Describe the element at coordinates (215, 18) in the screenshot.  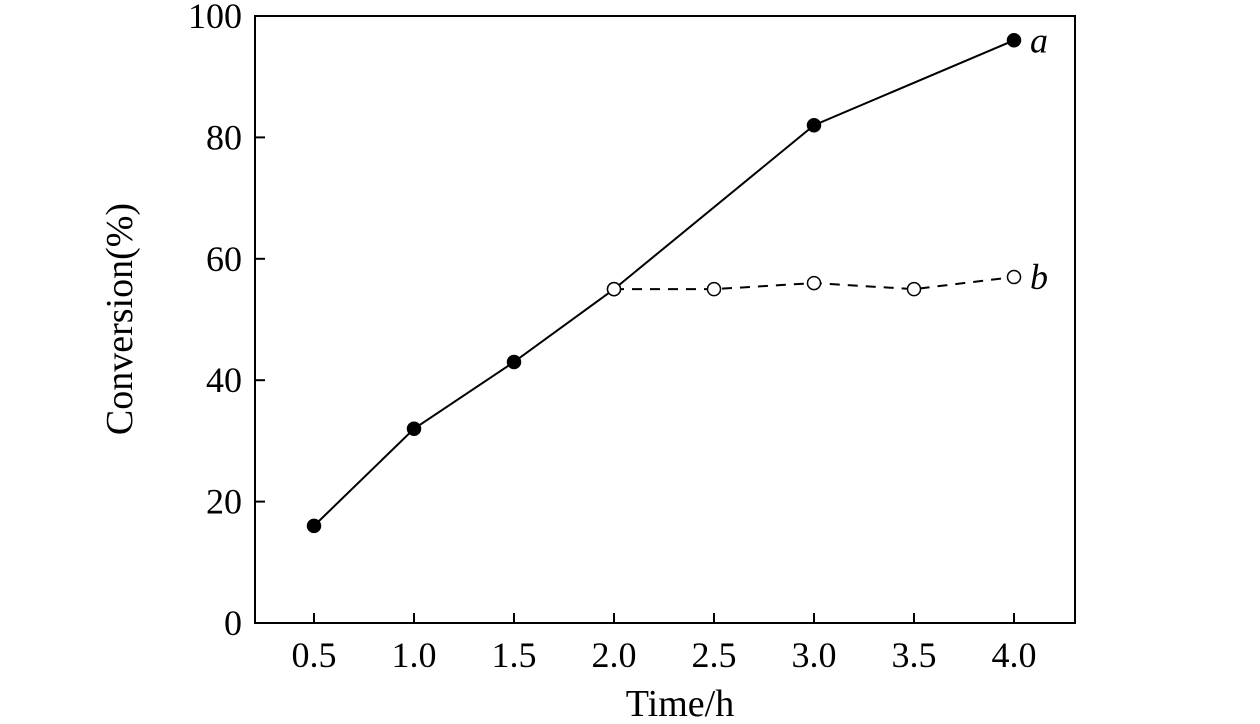
I see `y-tick-label: 100` at that location.